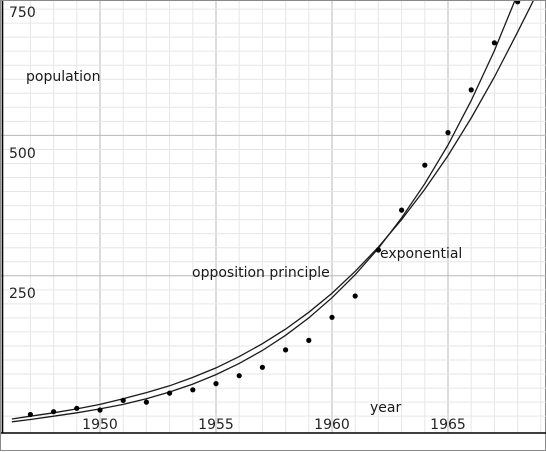 The width and height of the screenshot is (546, 452). I want to click on opposition-principle-label: opposition principle, so click(261, 273).